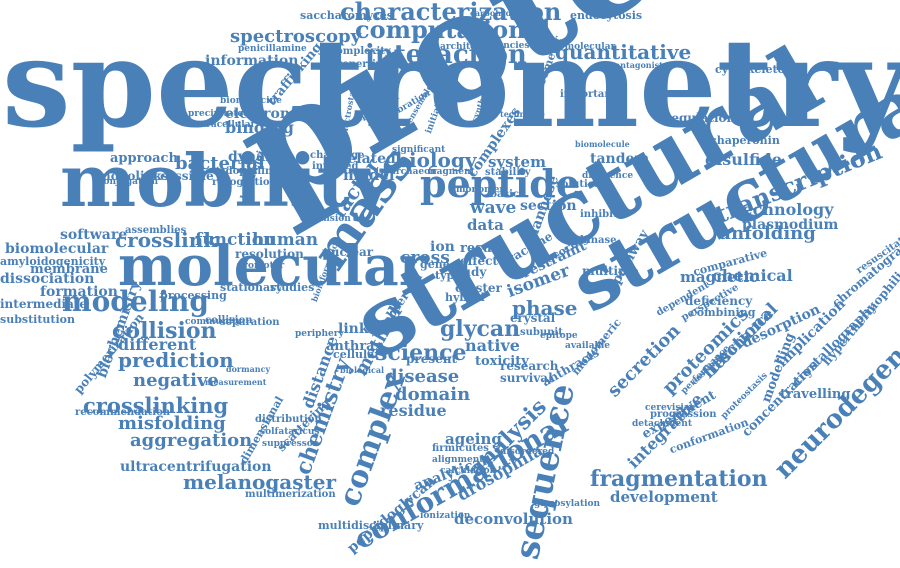  What do you see at coordinates (176, 380) in the screenshot?
I see `word-neg: negative` at bounding box center [176, 380].